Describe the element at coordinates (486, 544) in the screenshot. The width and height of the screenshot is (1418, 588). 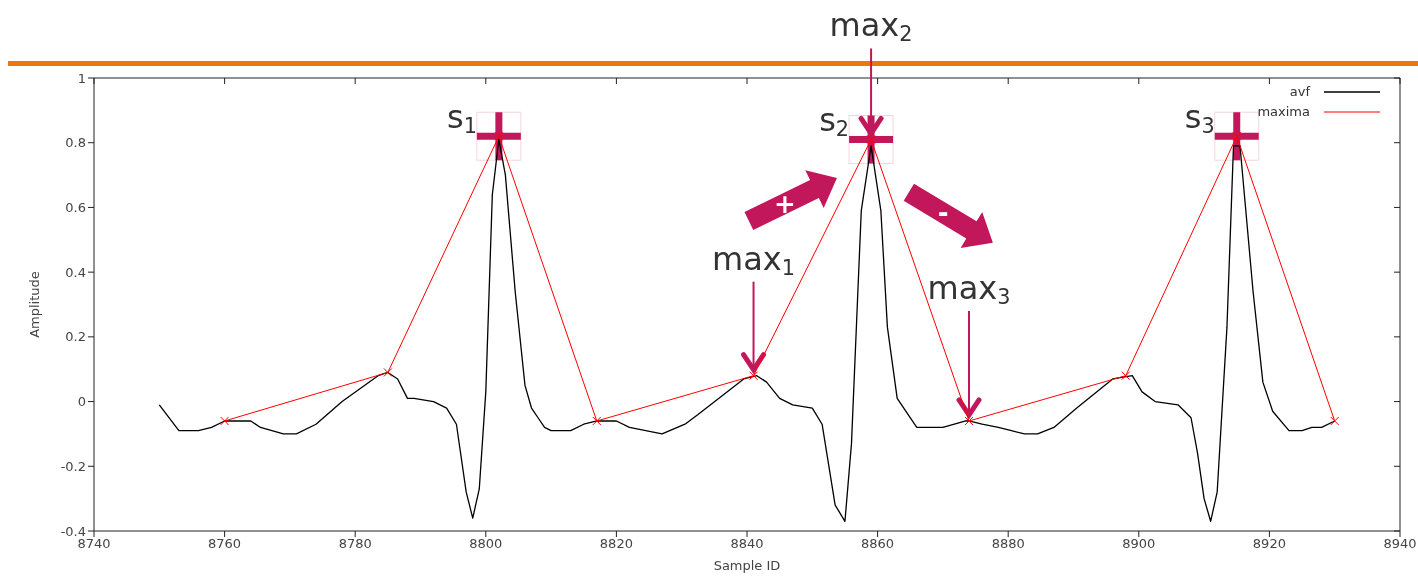
I see `x-tick-label: 8800` at that location.